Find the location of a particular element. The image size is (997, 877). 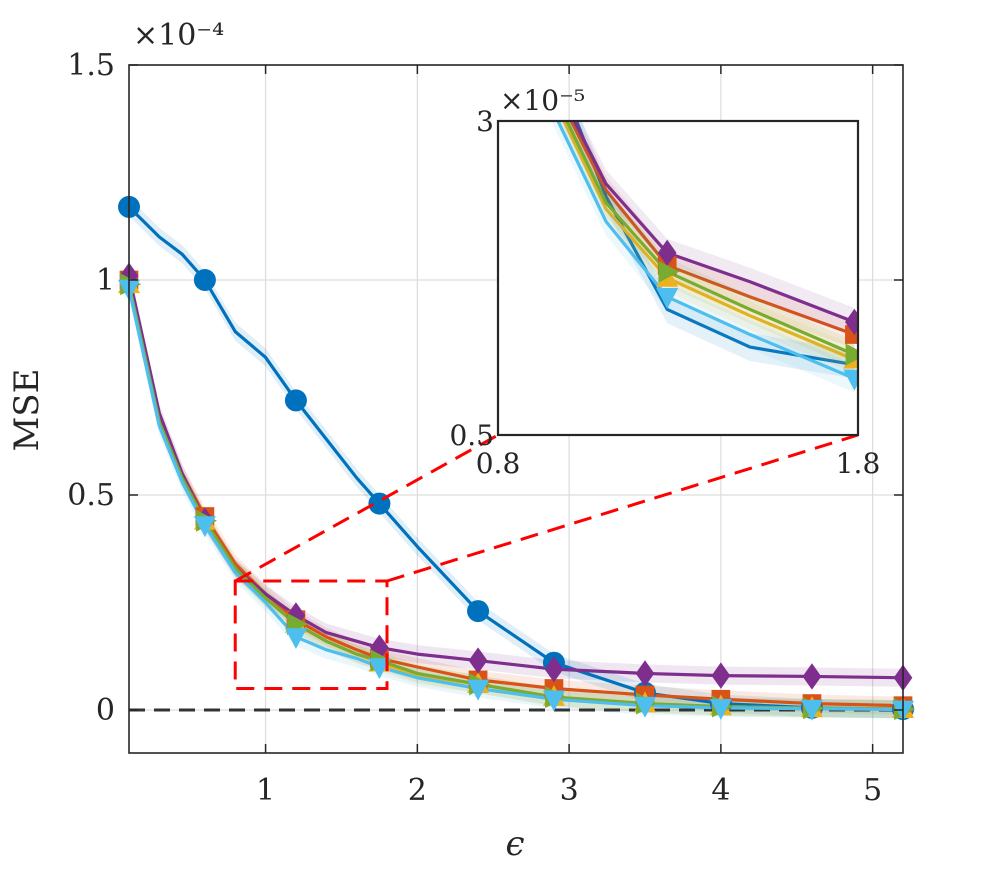

inset-plot-area is located at coordinates (705, 257).